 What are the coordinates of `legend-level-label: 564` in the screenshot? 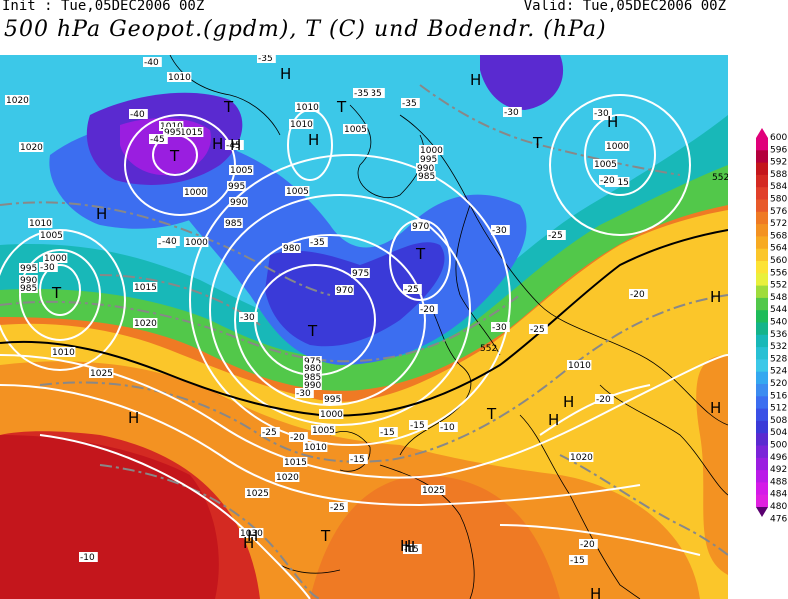 It's located at (778, 249).